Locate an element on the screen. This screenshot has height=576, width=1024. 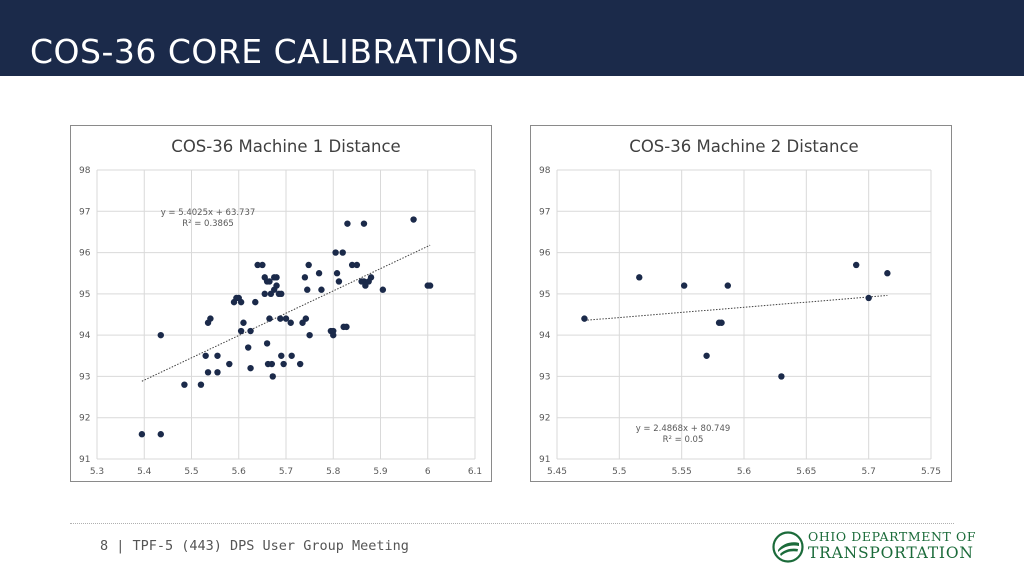
x-tick-label: 5.75 is located at coordinates (931, 472).